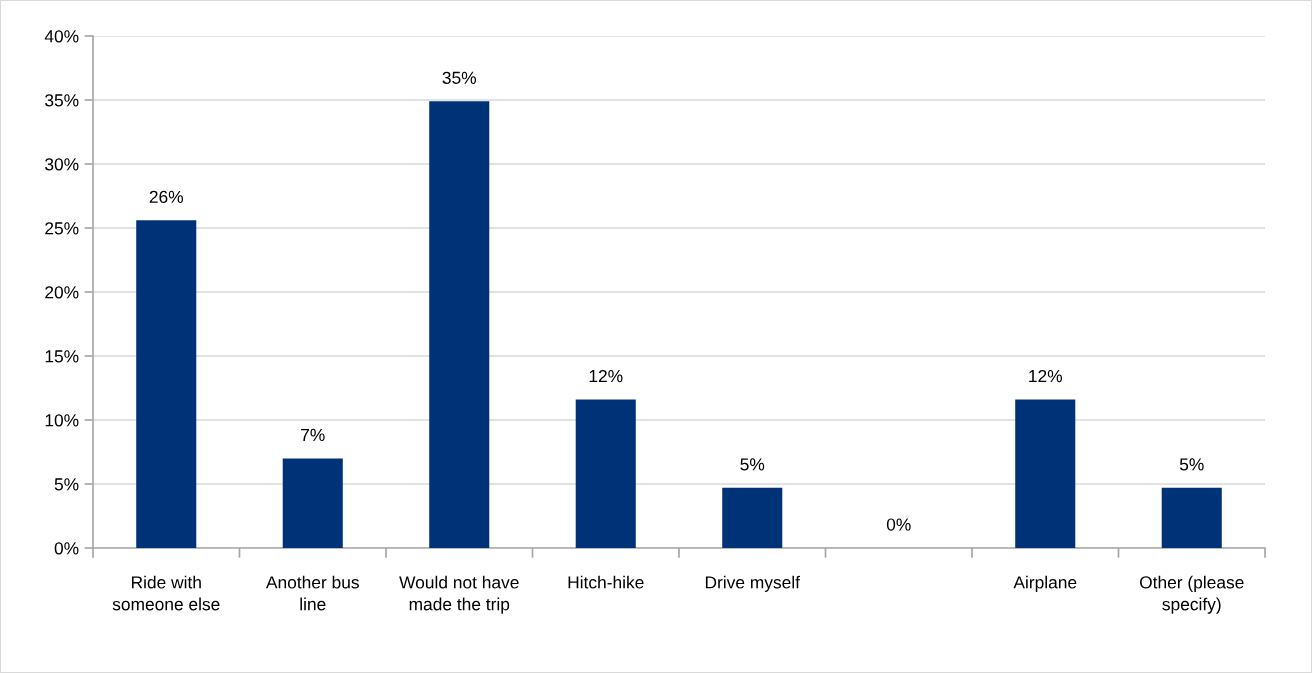 Image resolution: width=1312 pixels, height=673 pixels. I want to click on x-tick-label: Would not have made the trip, so click(459, 594).